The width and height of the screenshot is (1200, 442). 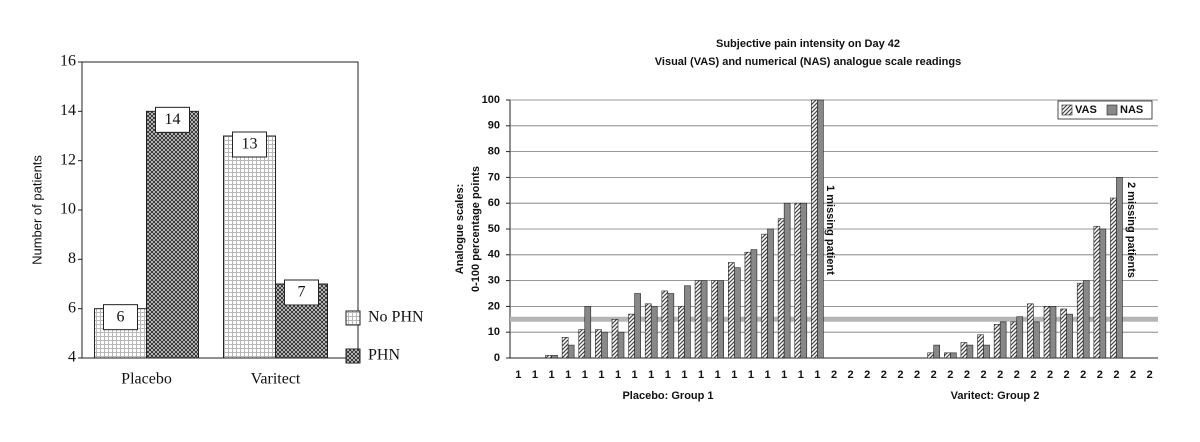 What do you see at coordinates (494, 152) in the screenshot?
I see `y-tick-label: 80` at bounding box center [494, 152].